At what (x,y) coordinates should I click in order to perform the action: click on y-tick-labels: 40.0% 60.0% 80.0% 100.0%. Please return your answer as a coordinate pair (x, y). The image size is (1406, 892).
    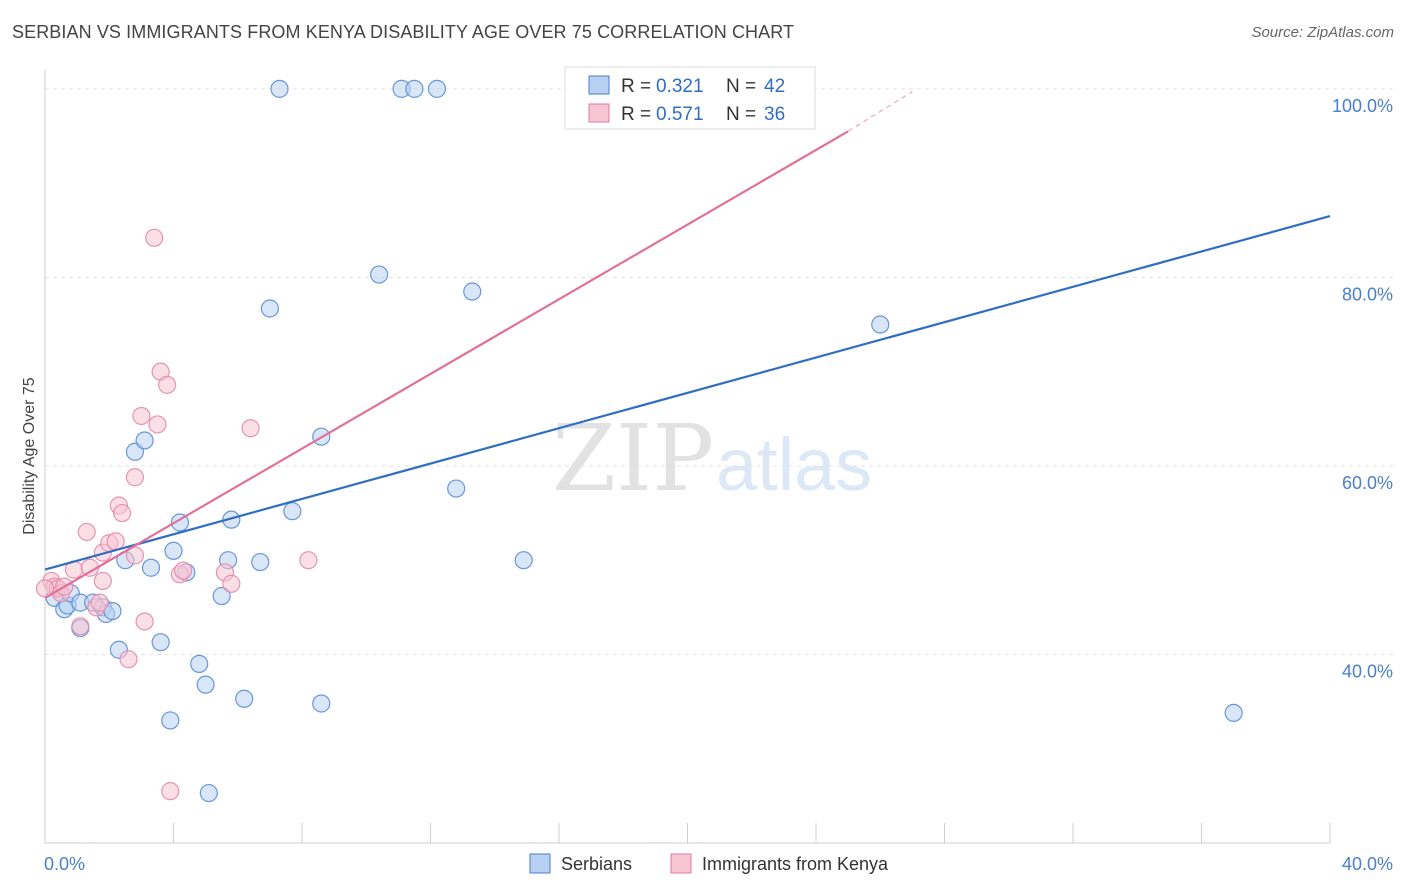
    Looking at the image, I should click on (1362, 389).